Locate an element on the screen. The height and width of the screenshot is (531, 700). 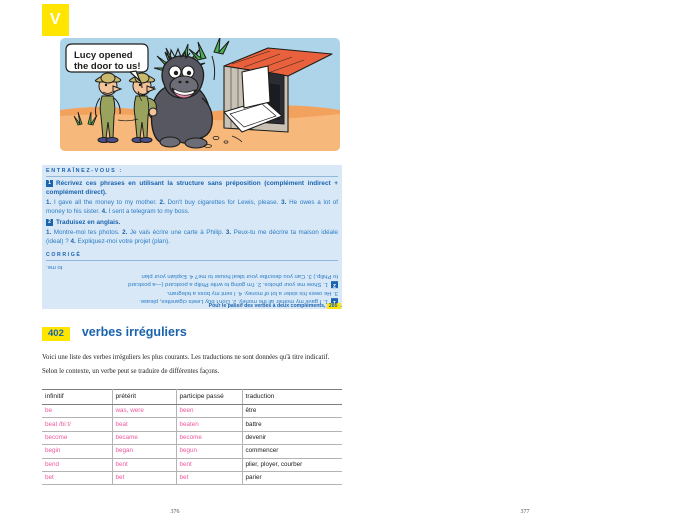
item-text: Montre-moi tes photos. is located at coordinates (86, 232).